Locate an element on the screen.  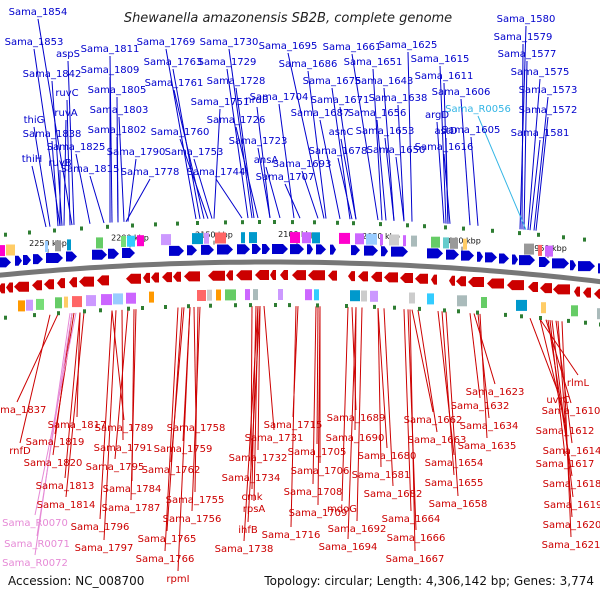
gene-label-thig: thiG is located at coordinates (34, 120).